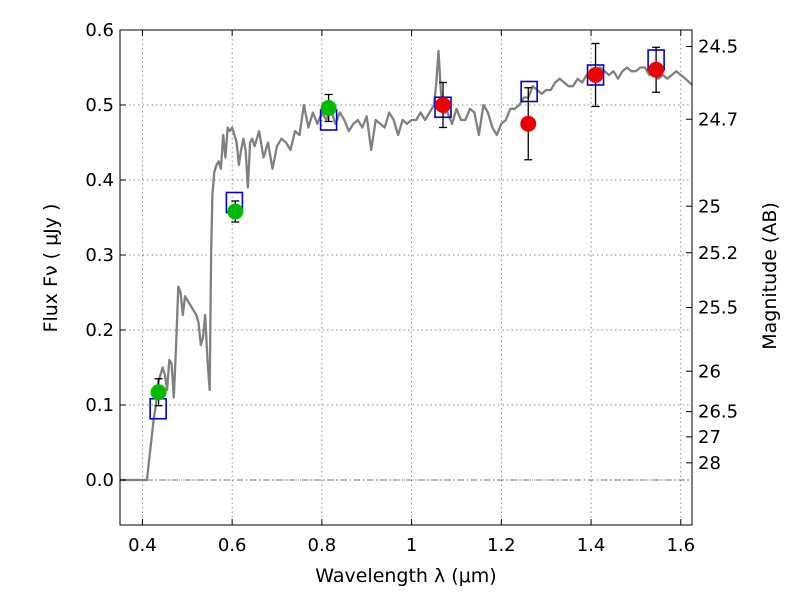  I want to click on y-tick-label: 0.6, so click(99, 30).